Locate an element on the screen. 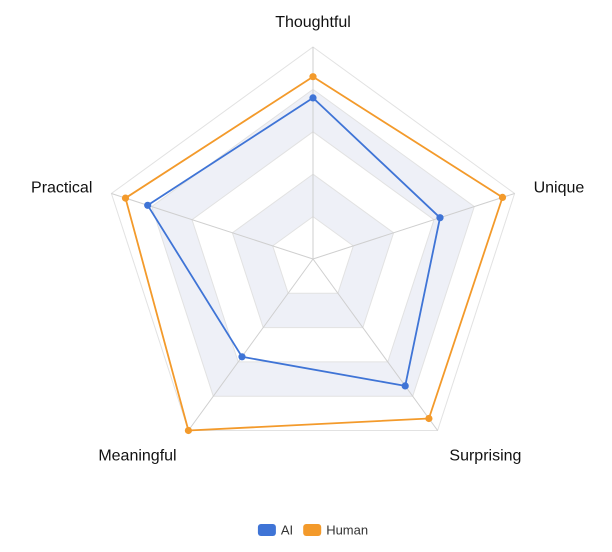 The height and width of the screenshot is (552, 612). legend-item-ai: AI is located at coordinates (275, 530).